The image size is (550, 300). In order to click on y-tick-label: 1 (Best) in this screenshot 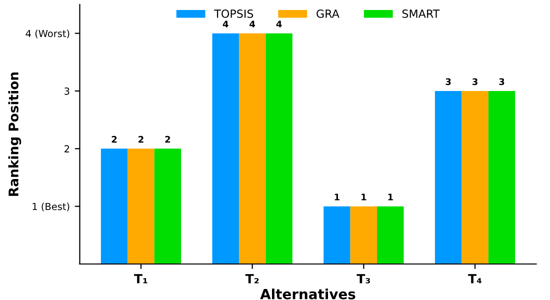, I will do `click(51, 207)`.